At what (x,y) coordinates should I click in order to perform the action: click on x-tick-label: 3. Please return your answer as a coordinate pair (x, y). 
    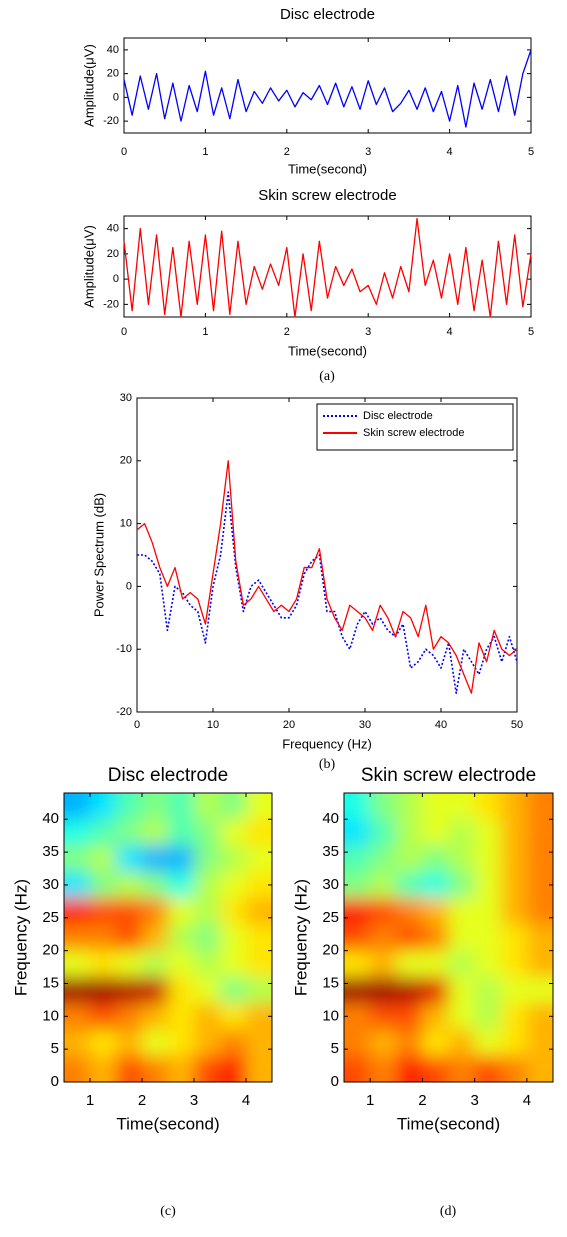
    Looking at the image, I should click on (194, 1100).